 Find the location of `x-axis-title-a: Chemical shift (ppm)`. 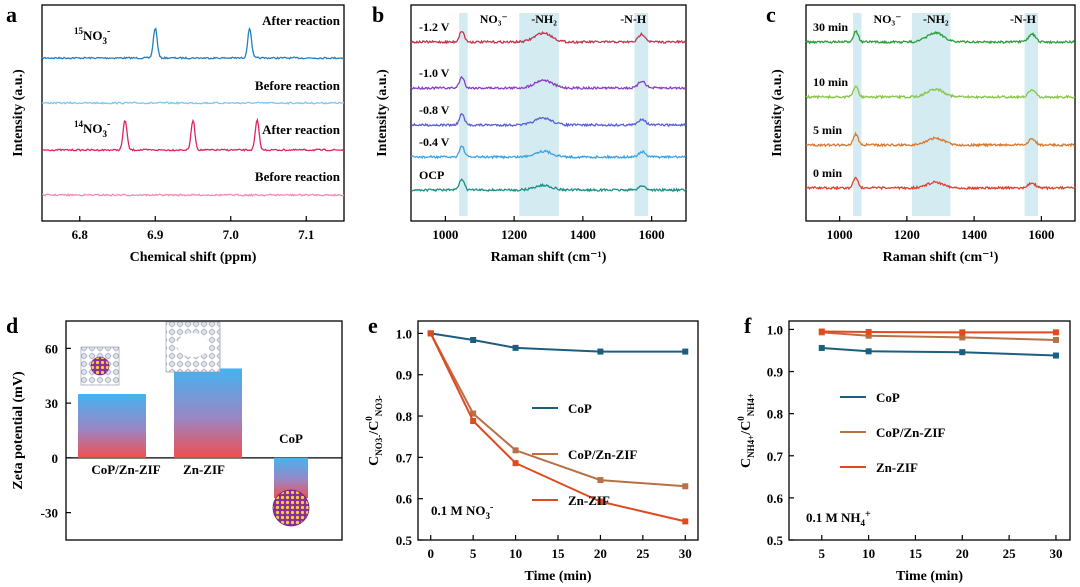

x-axis-title-a: Chemical shift (ppm) is located at coordinates (193, 257).